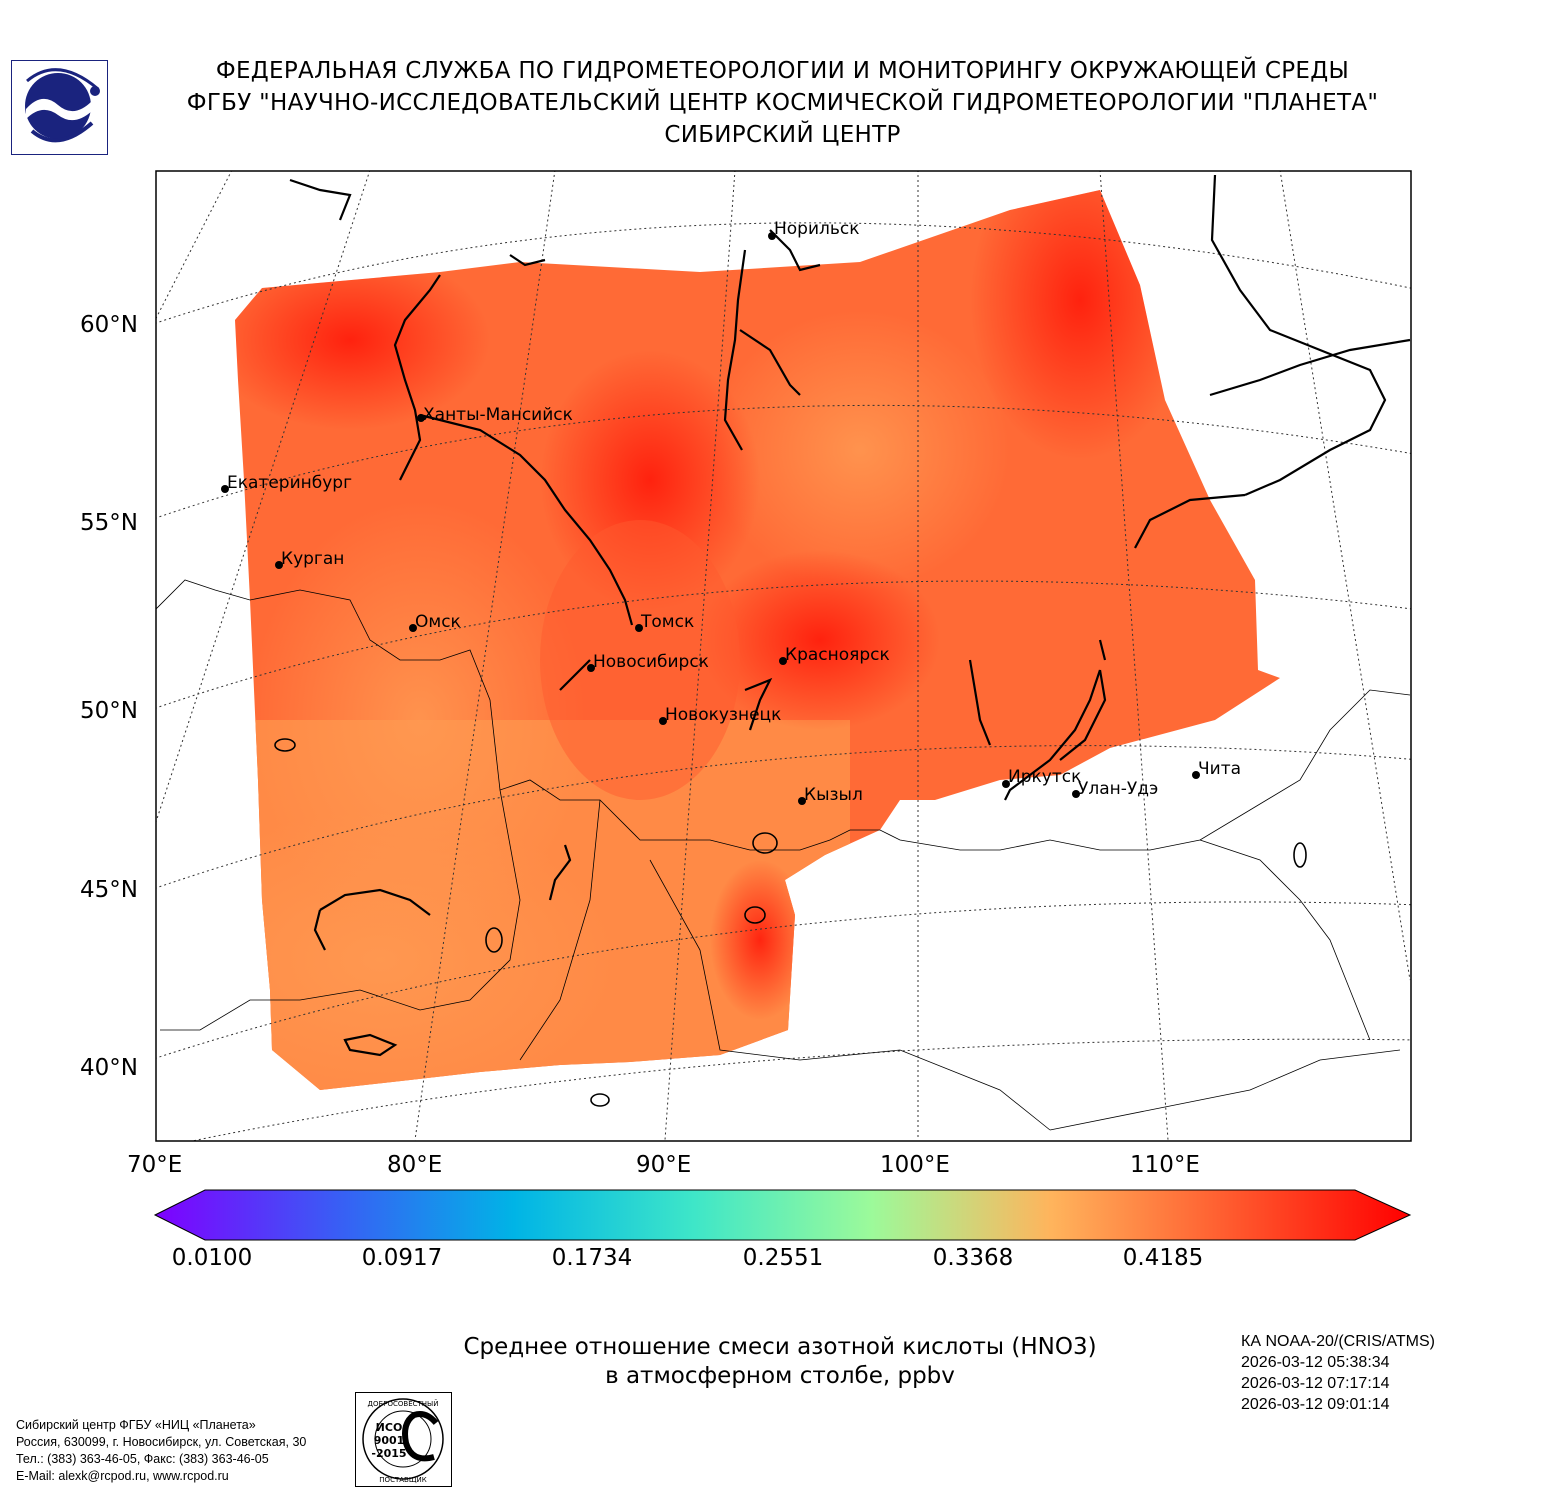 The height and width of the screenshot is (1500, 1550). I want to click on lon-label-90: 90°E, so click(664, 1165).